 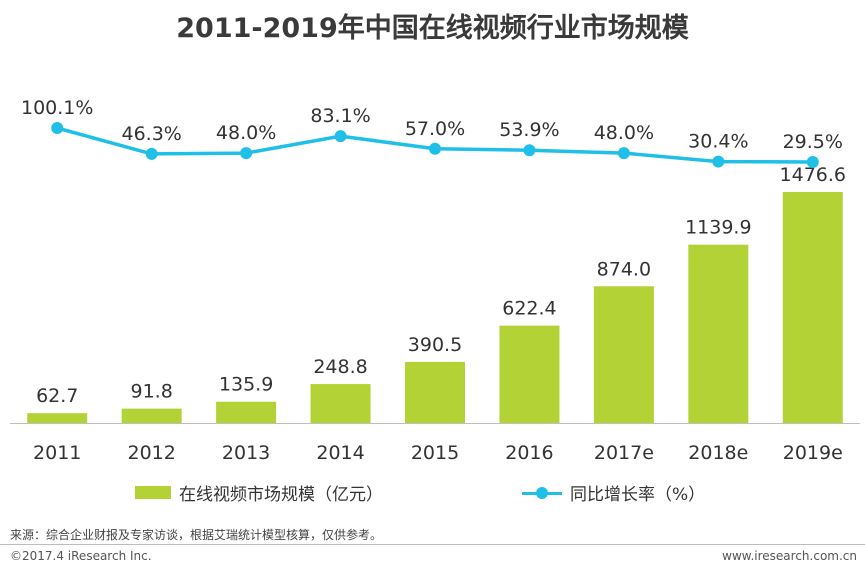 I want to click on website-text: www.iresearch.com.cn, so click(x=789, y=556).